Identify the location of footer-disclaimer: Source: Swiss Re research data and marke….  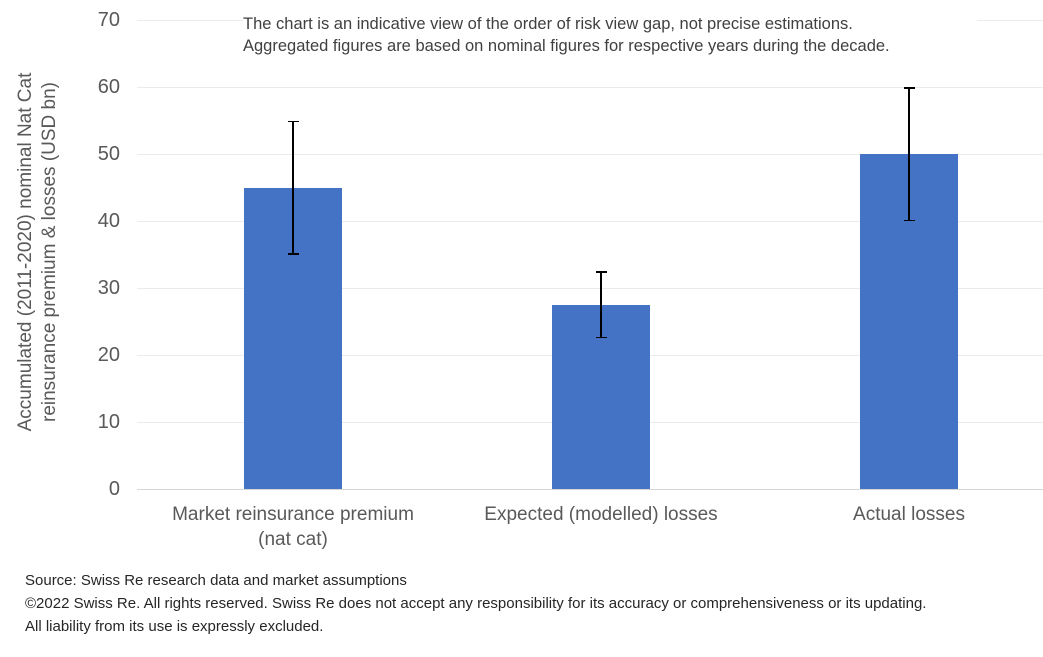
(520, 603).